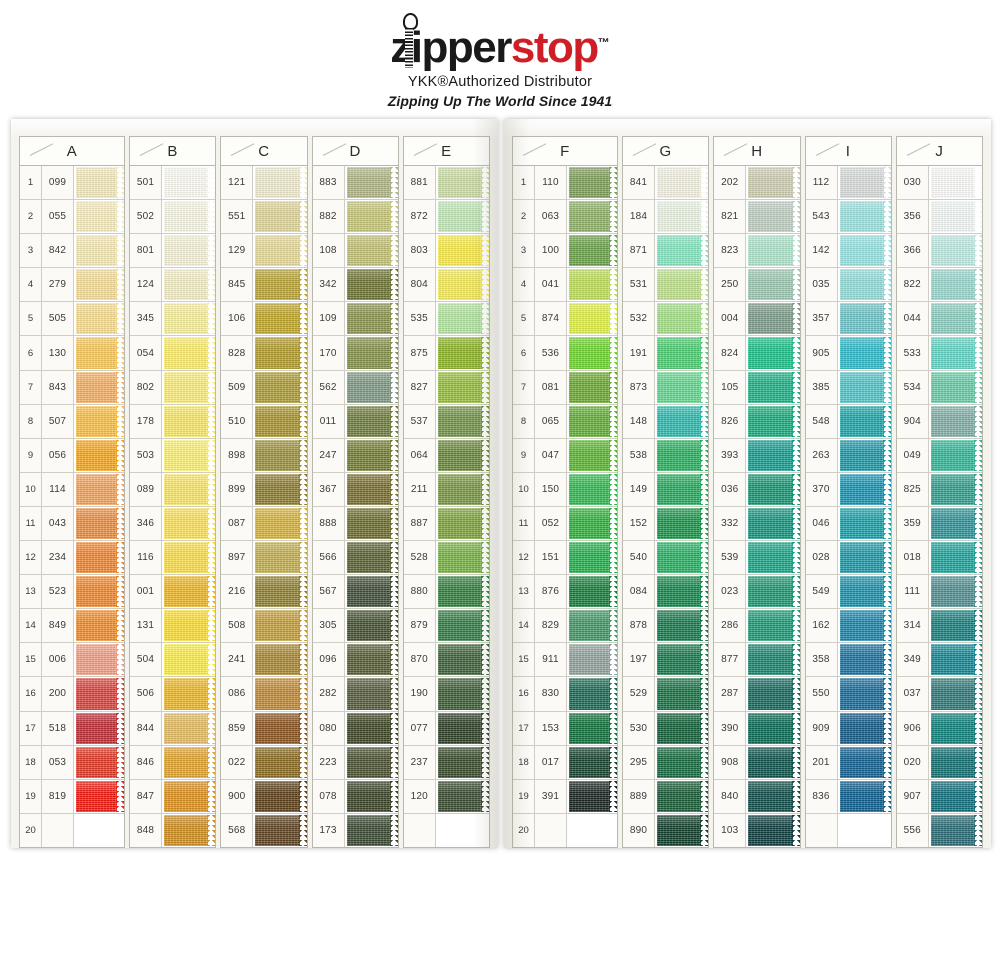 The height and width of the screenshot is (978, 1000). What do you see at coordinates (565, 626) in the screenshot?
I see `swatch-row: 14 829` at bounding box center [565, 626].